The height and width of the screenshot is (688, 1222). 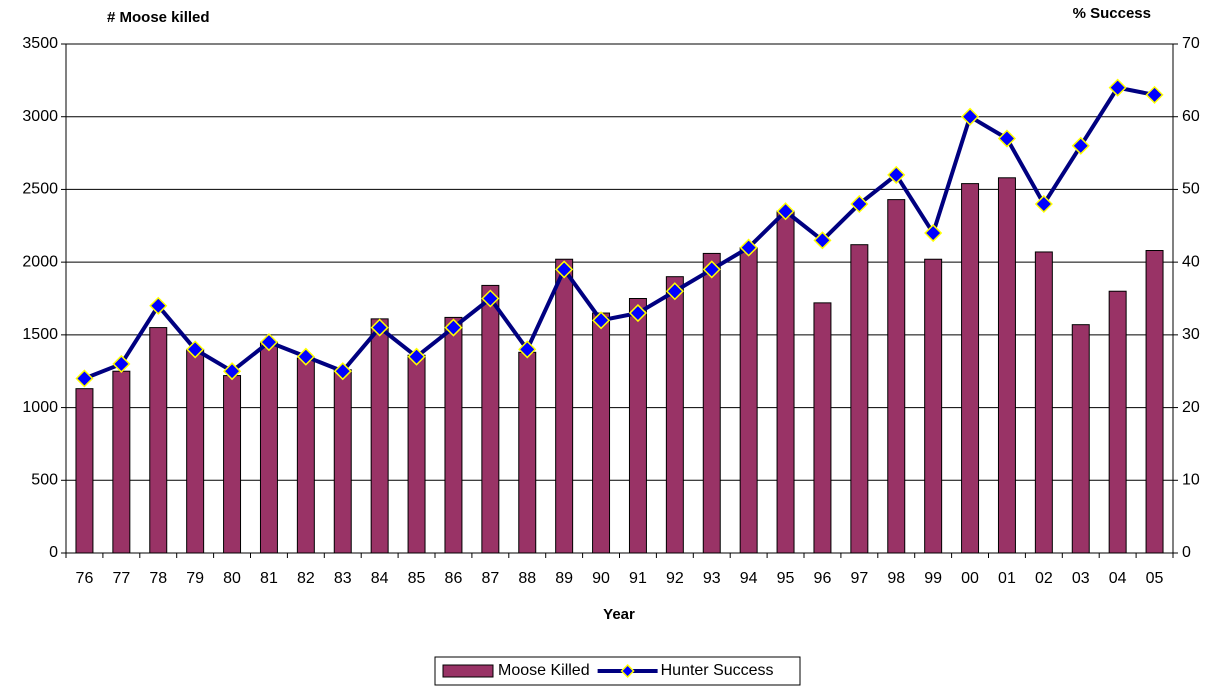 I want to click on y-axis-label: # Moose killed, so click(x=158, y=17).